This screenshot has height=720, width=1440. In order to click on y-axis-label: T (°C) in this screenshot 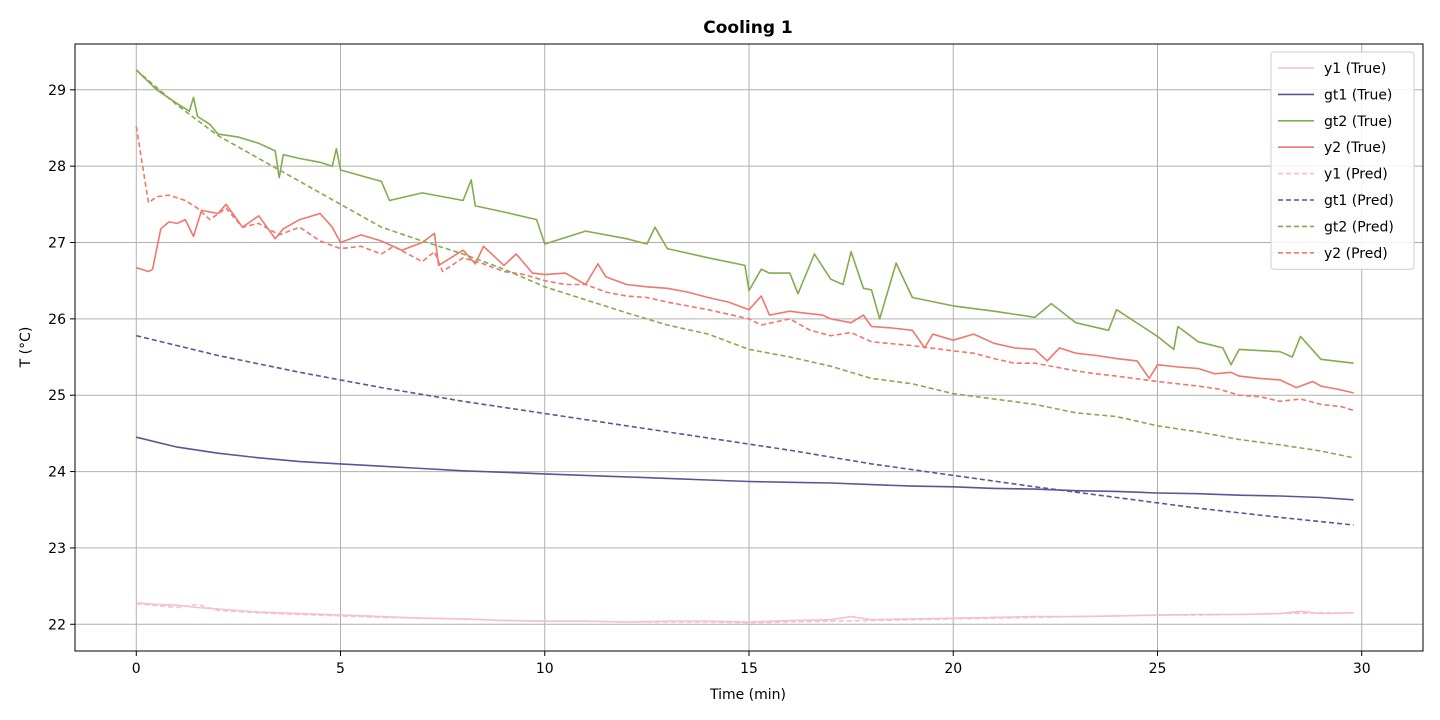, I will do `click(26, 348)`.